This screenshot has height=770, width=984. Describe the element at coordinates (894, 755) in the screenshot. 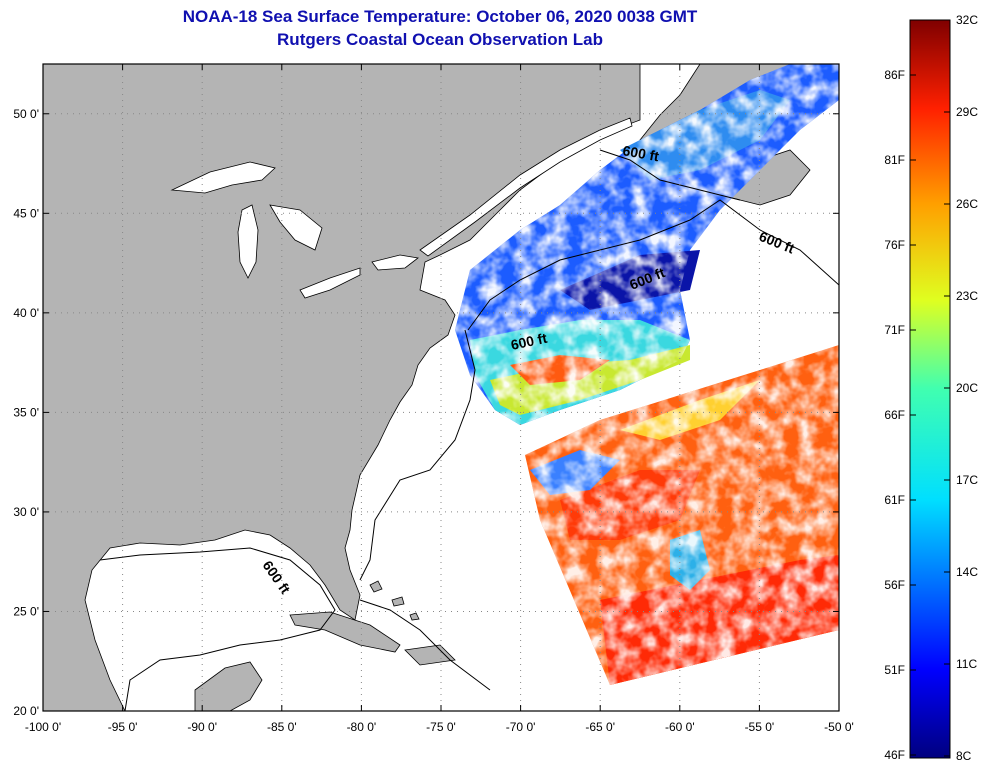

I see `fahrenheit-label: 46F` at that location.